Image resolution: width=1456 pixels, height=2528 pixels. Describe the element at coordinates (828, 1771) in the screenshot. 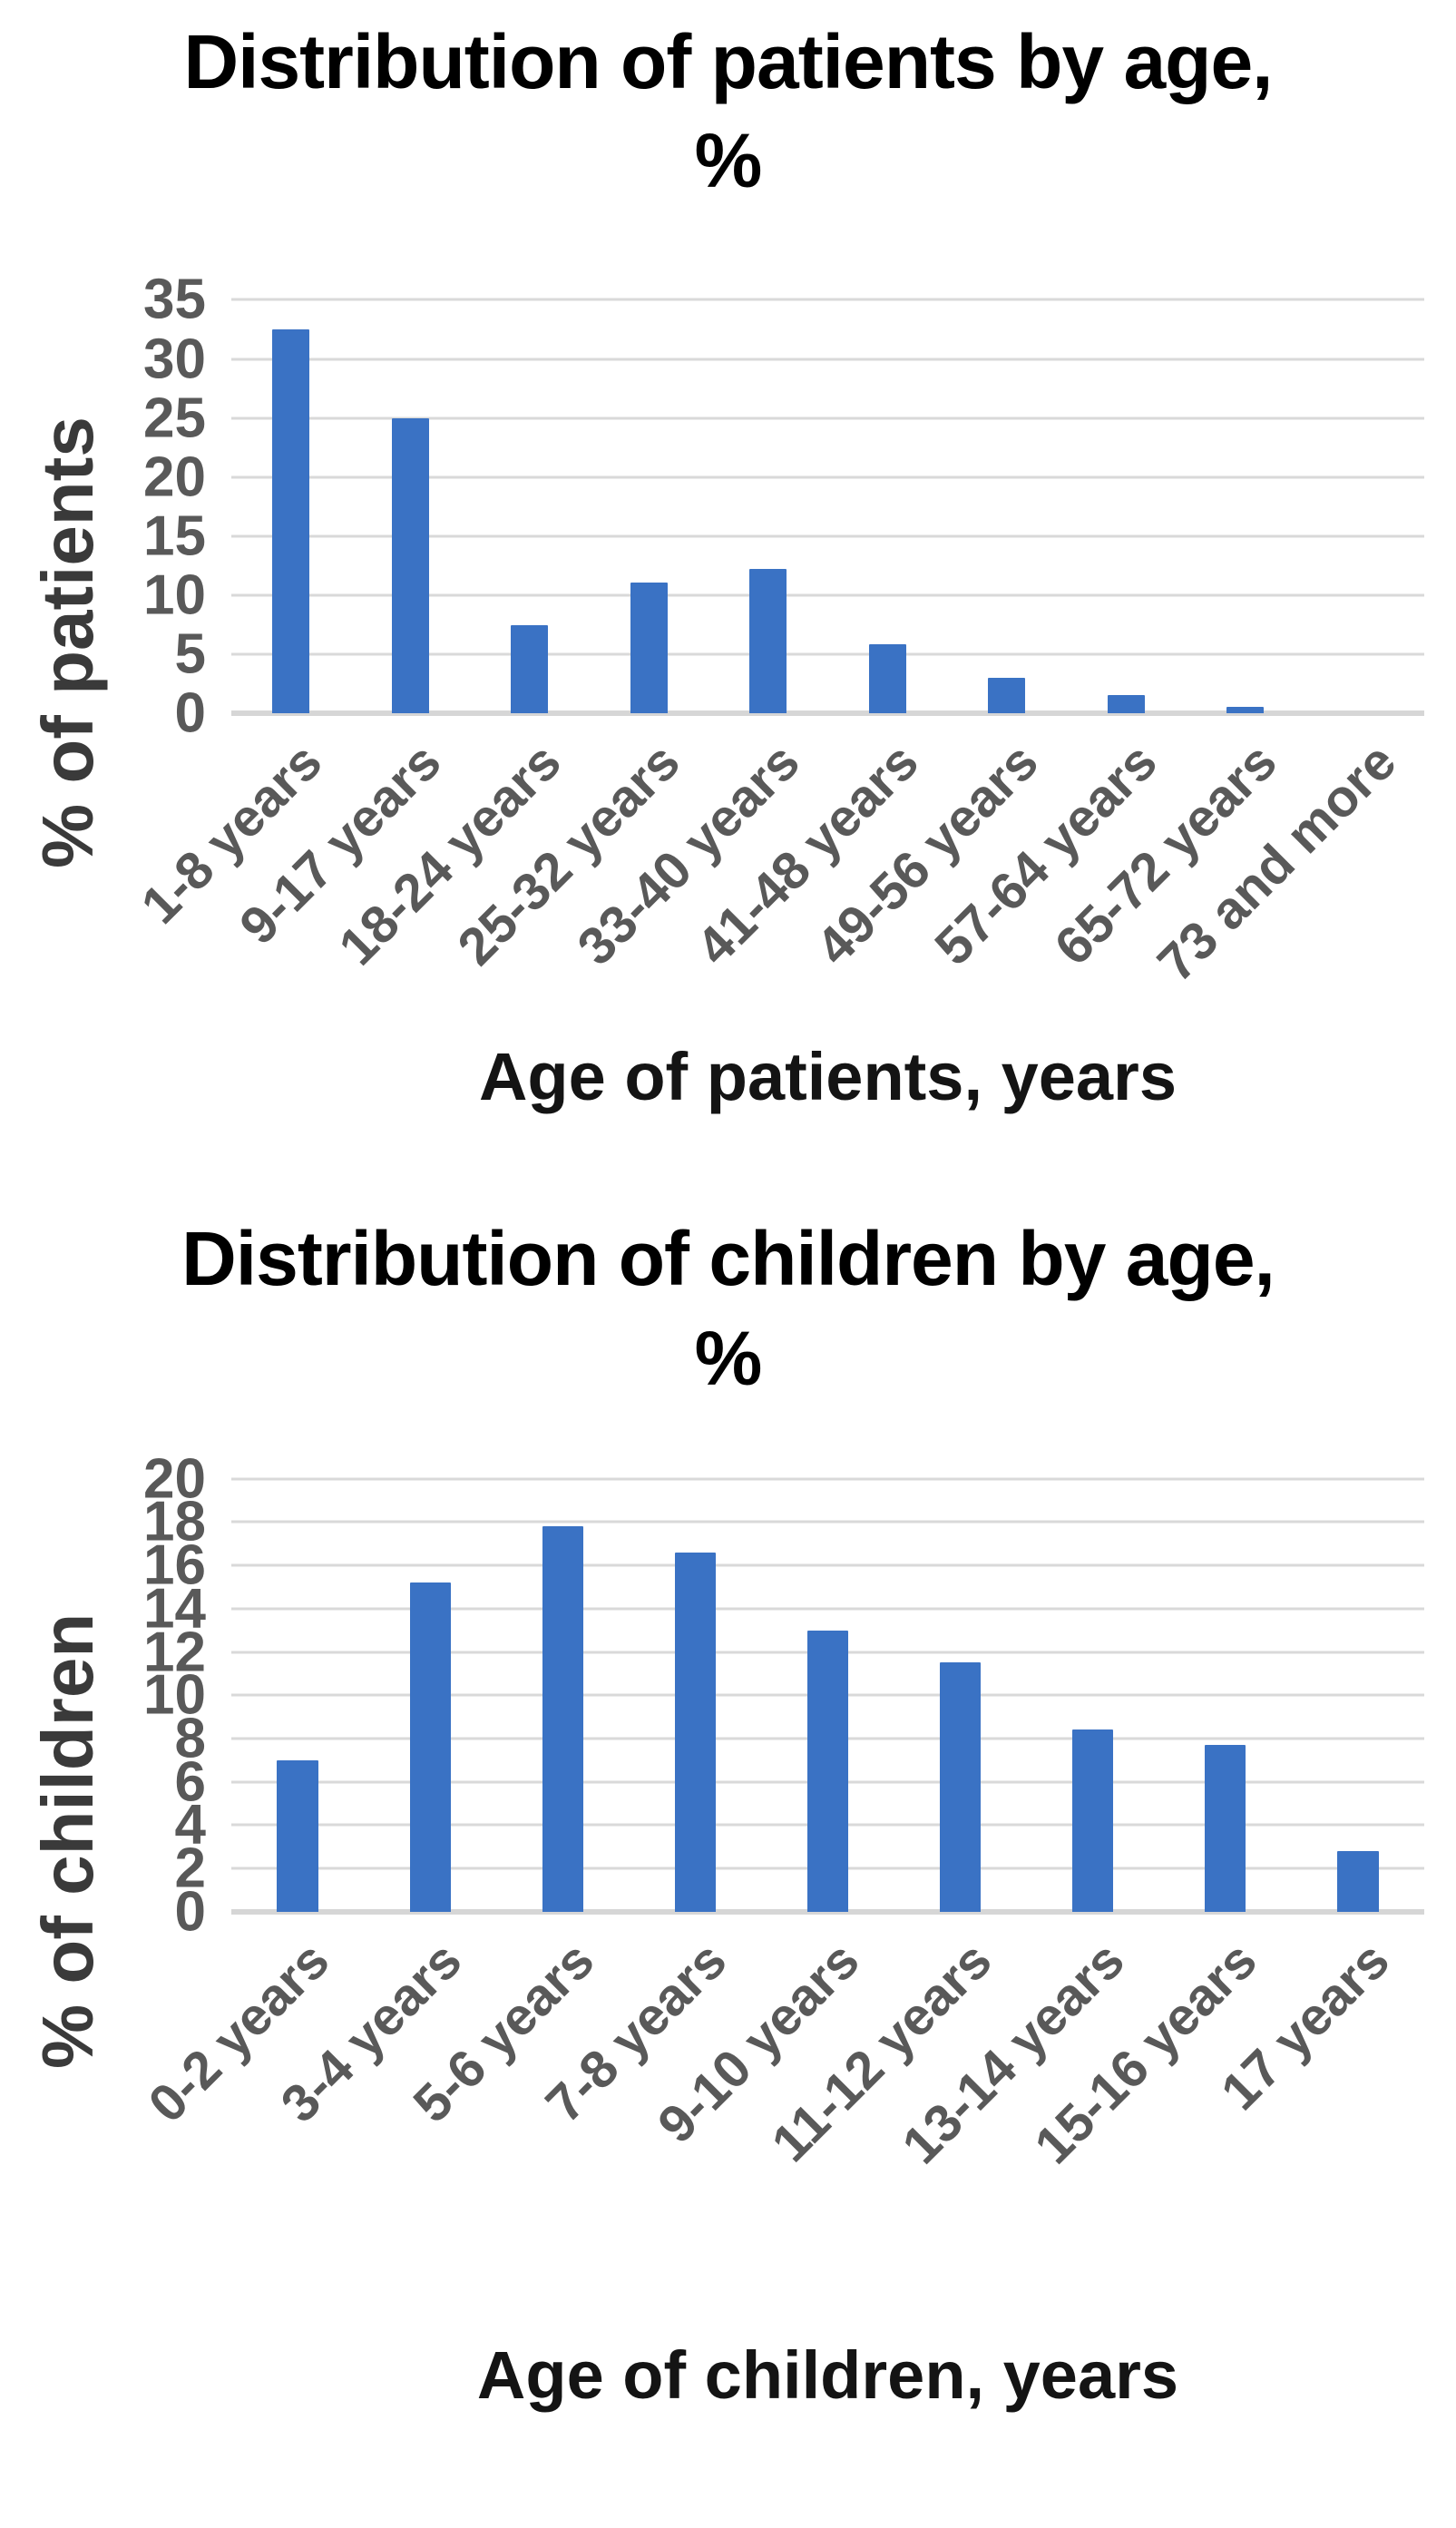

I see `bar-9-10-years` at that location.